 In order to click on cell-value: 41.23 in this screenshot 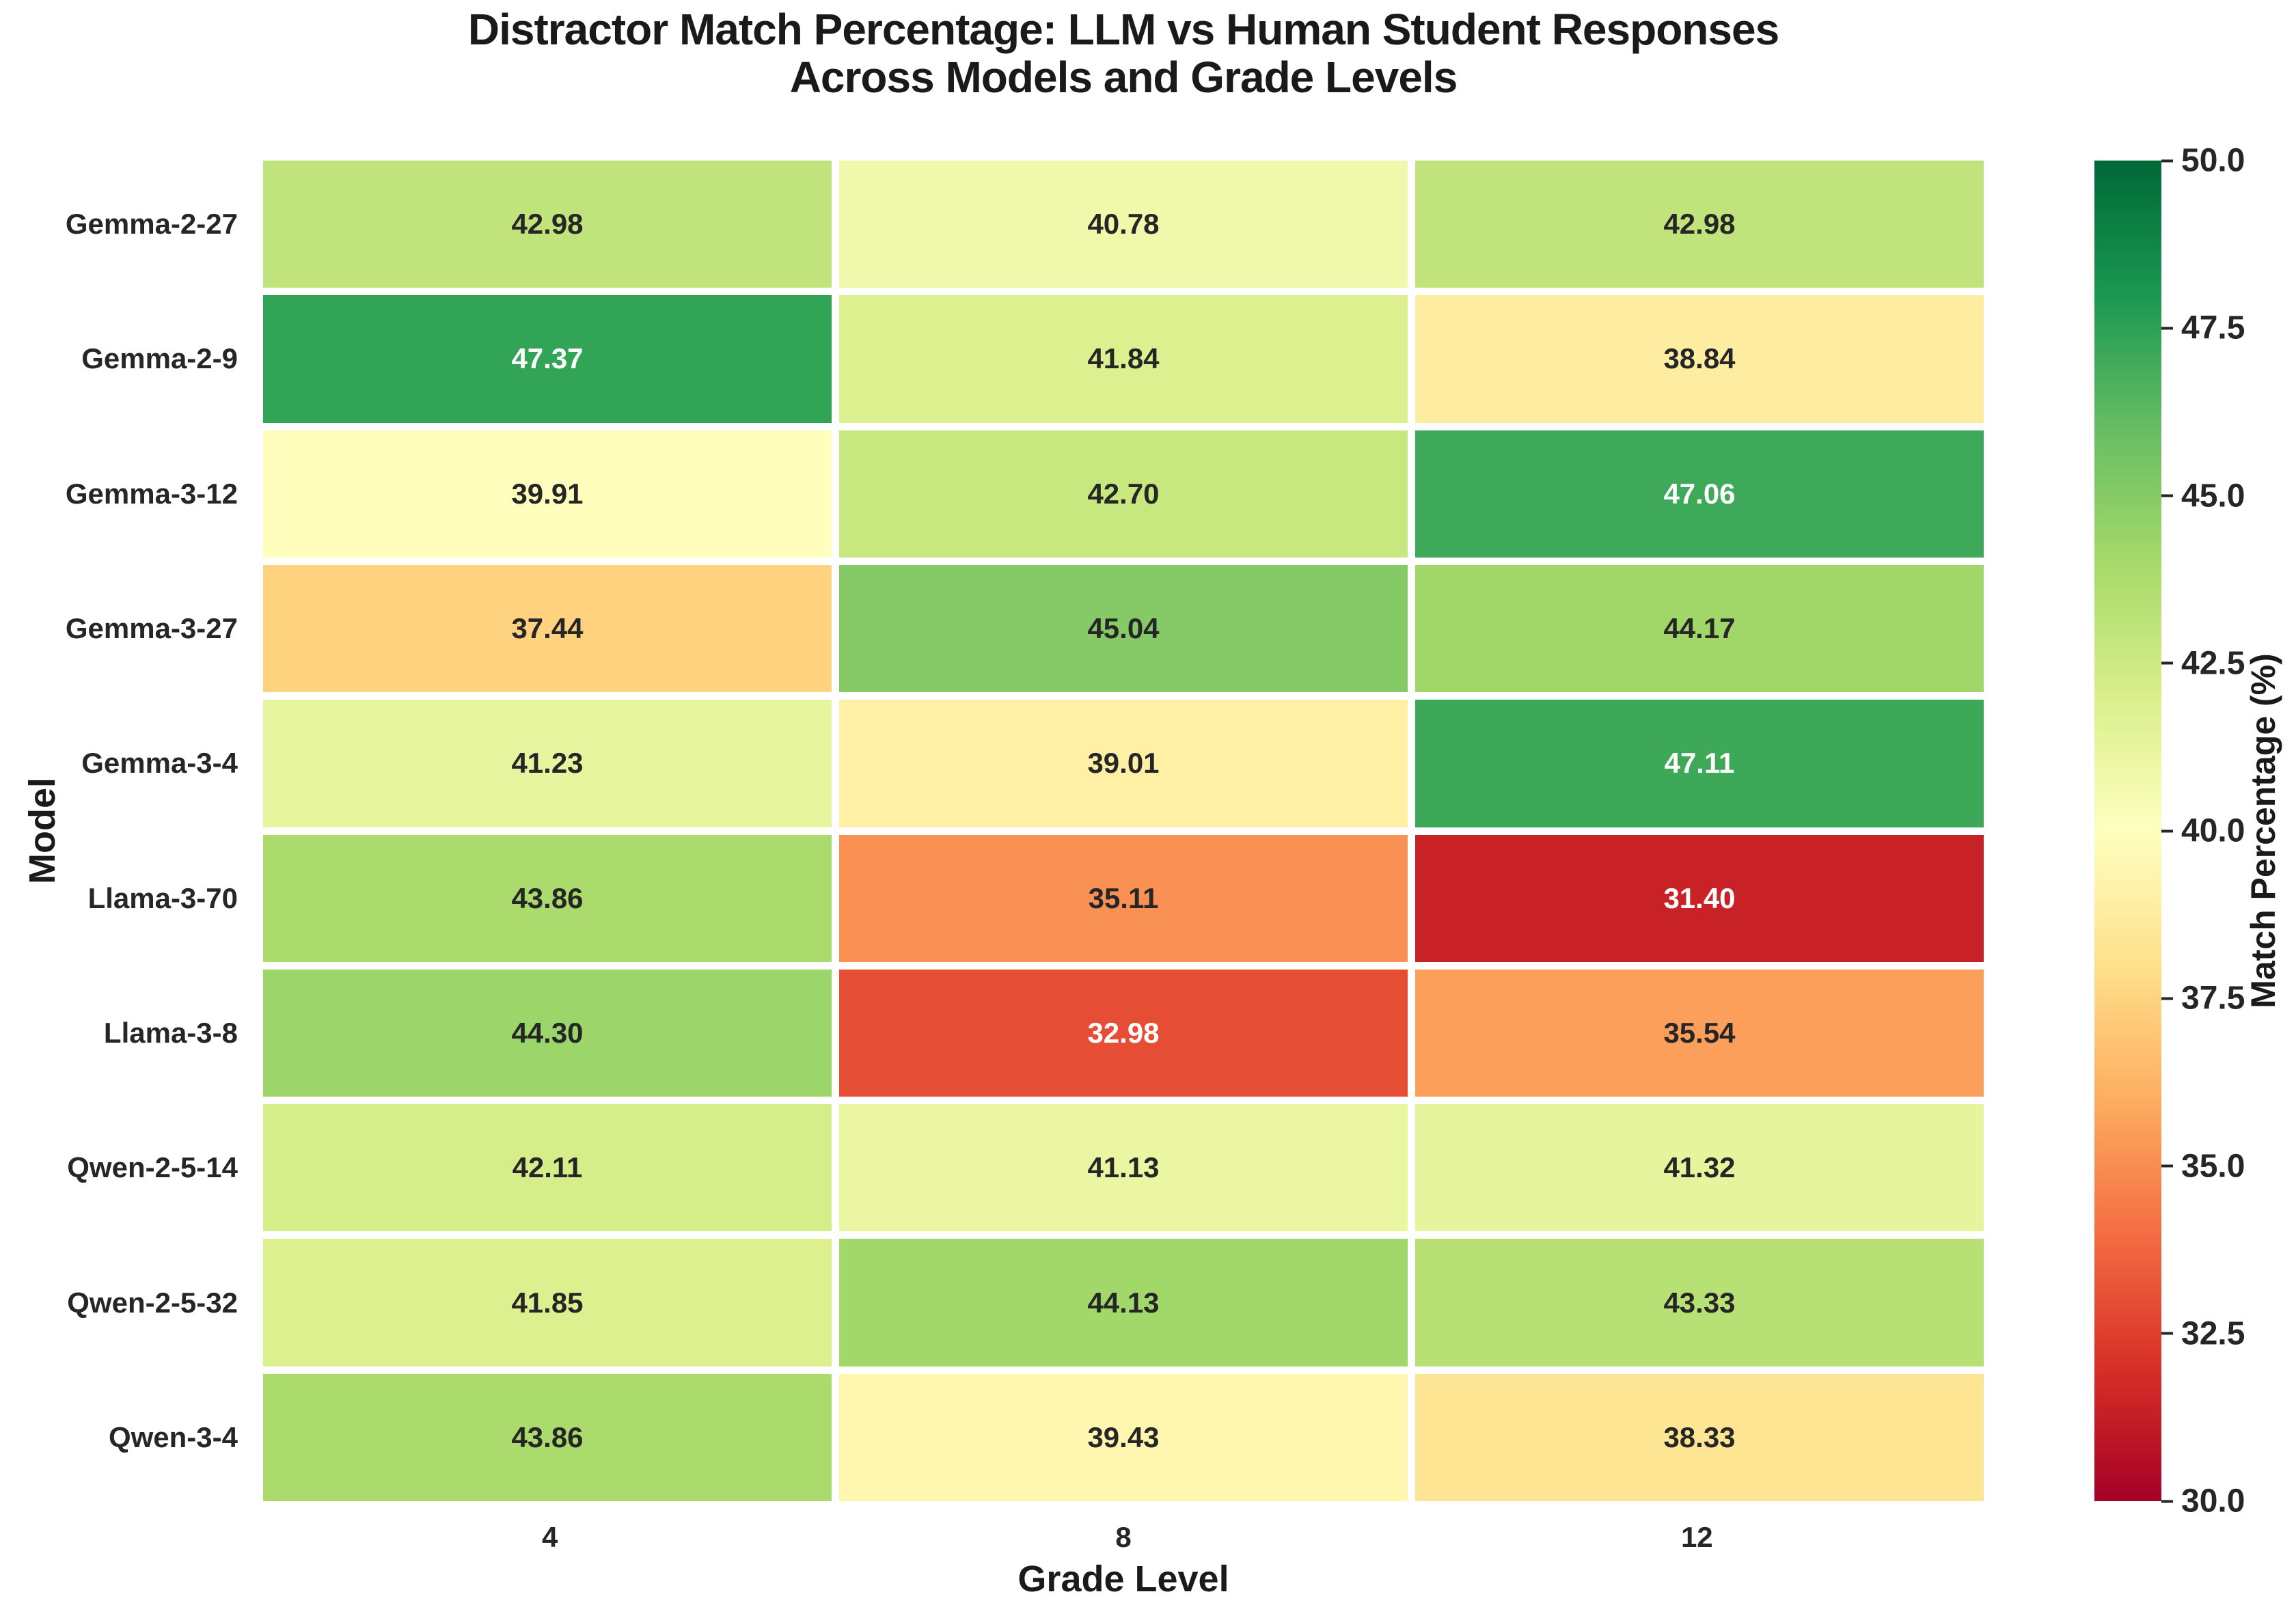, I will do `click(547, 764)`.